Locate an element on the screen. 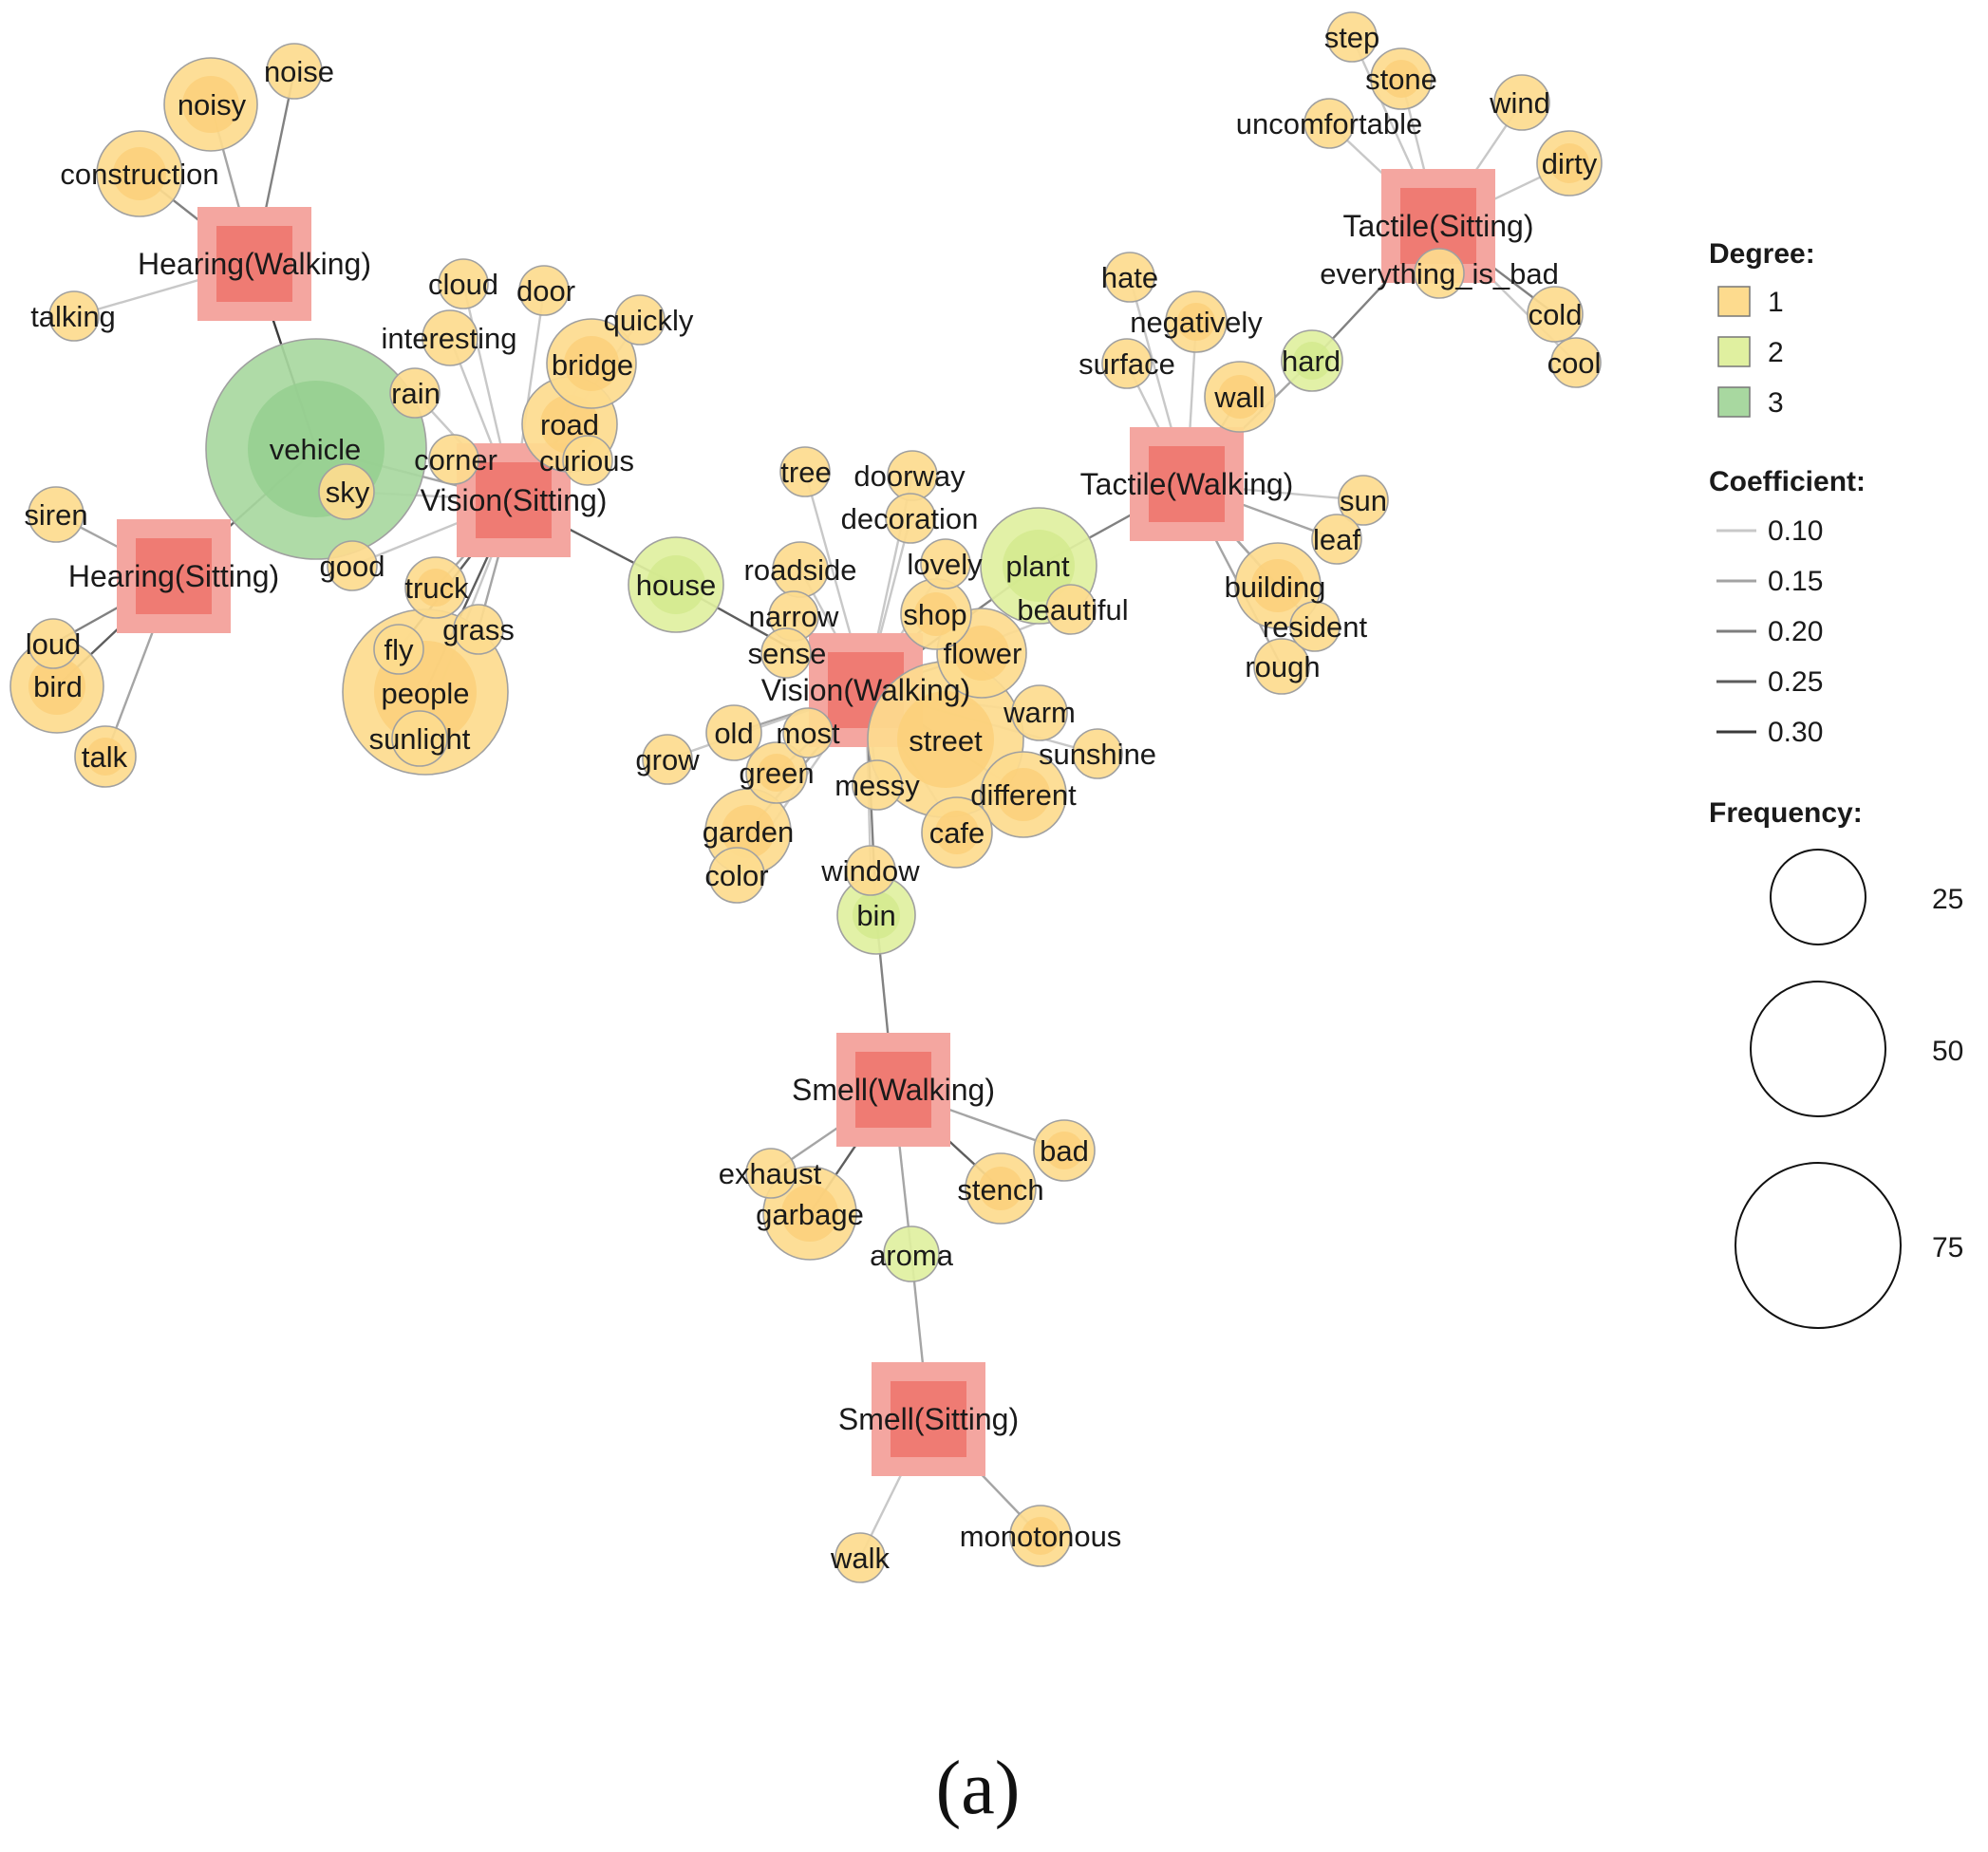 This screenshot has width=1988, height=1852. word-node-stone is located at coordinates (1401, 79).